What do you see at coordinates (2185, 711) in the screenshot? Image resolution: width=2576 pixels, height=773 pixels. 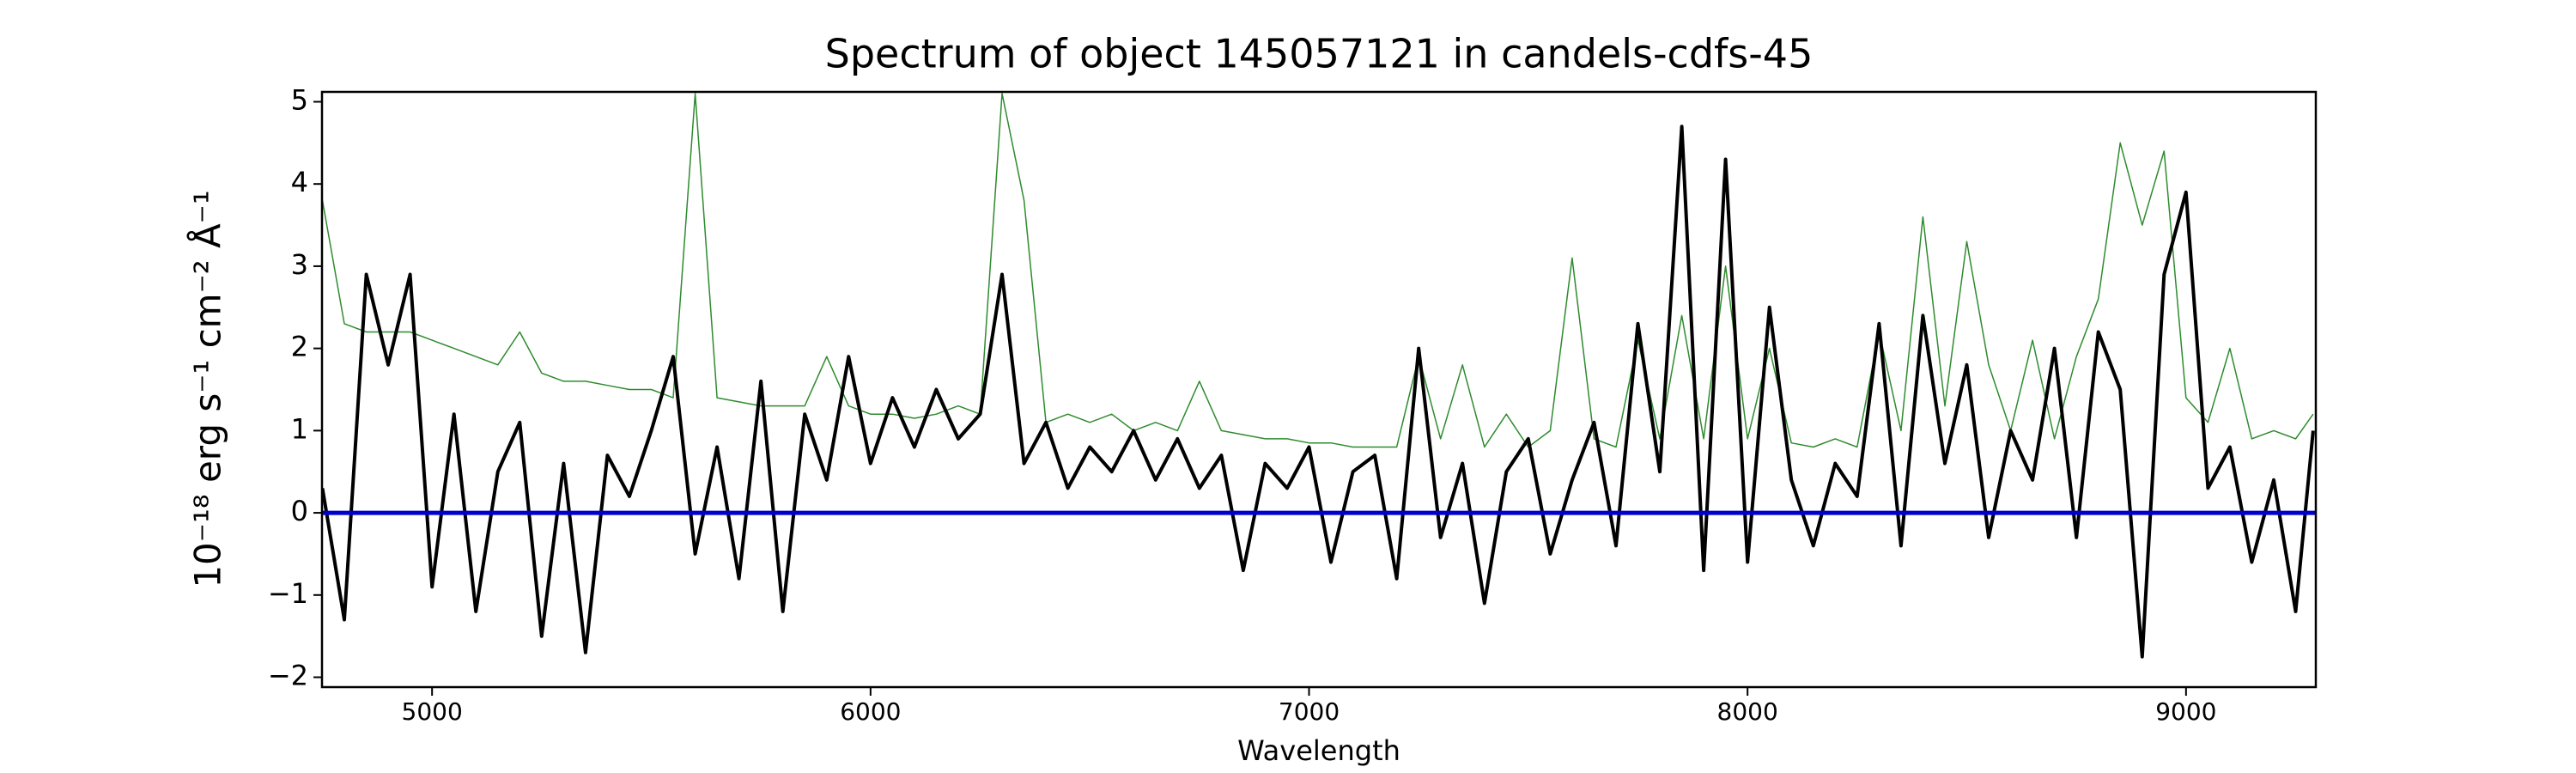 I see `x-tick-label: 9000` at bounding box center [2185, 711].